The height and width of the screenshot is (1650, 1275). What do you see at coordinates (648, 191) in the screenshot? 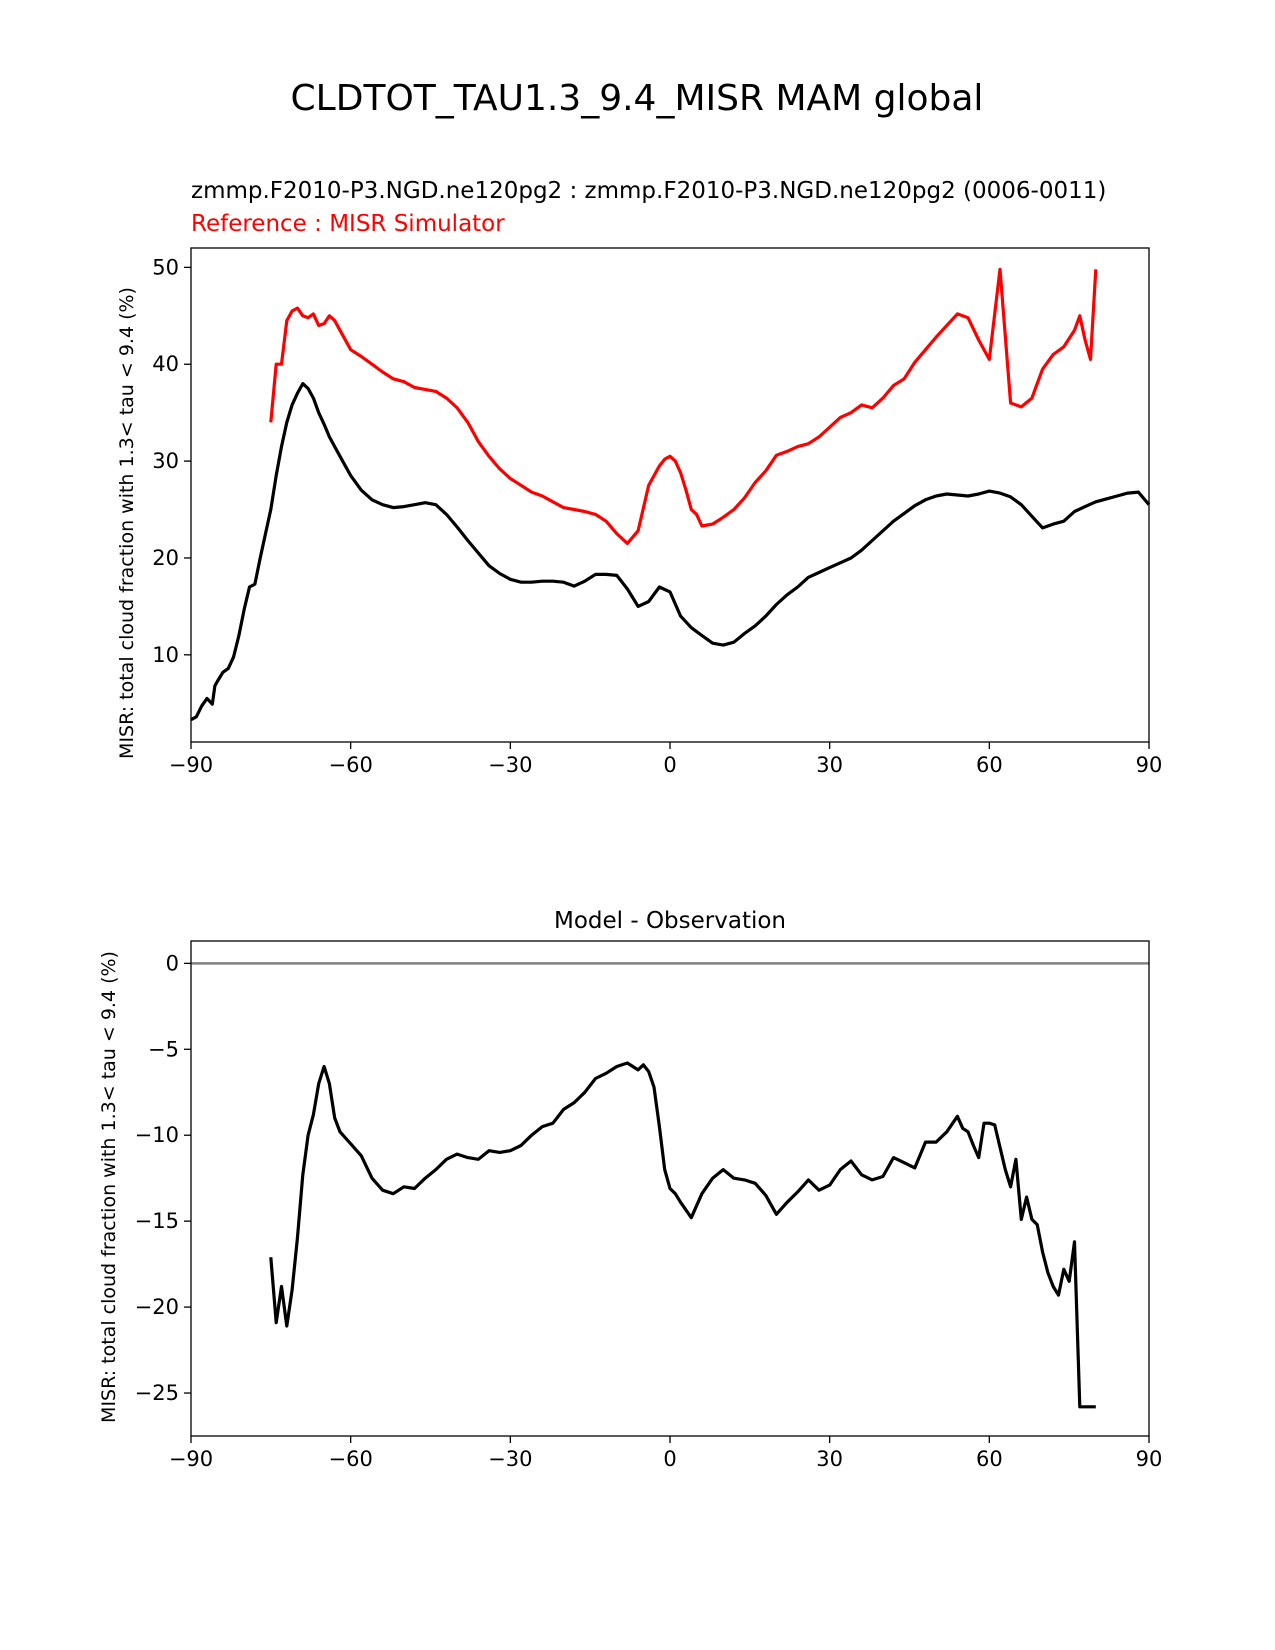
I see `top-chart-title: zmmp.F2010-P3.NGD.ne120pg2` at bounding box center [648, 191].